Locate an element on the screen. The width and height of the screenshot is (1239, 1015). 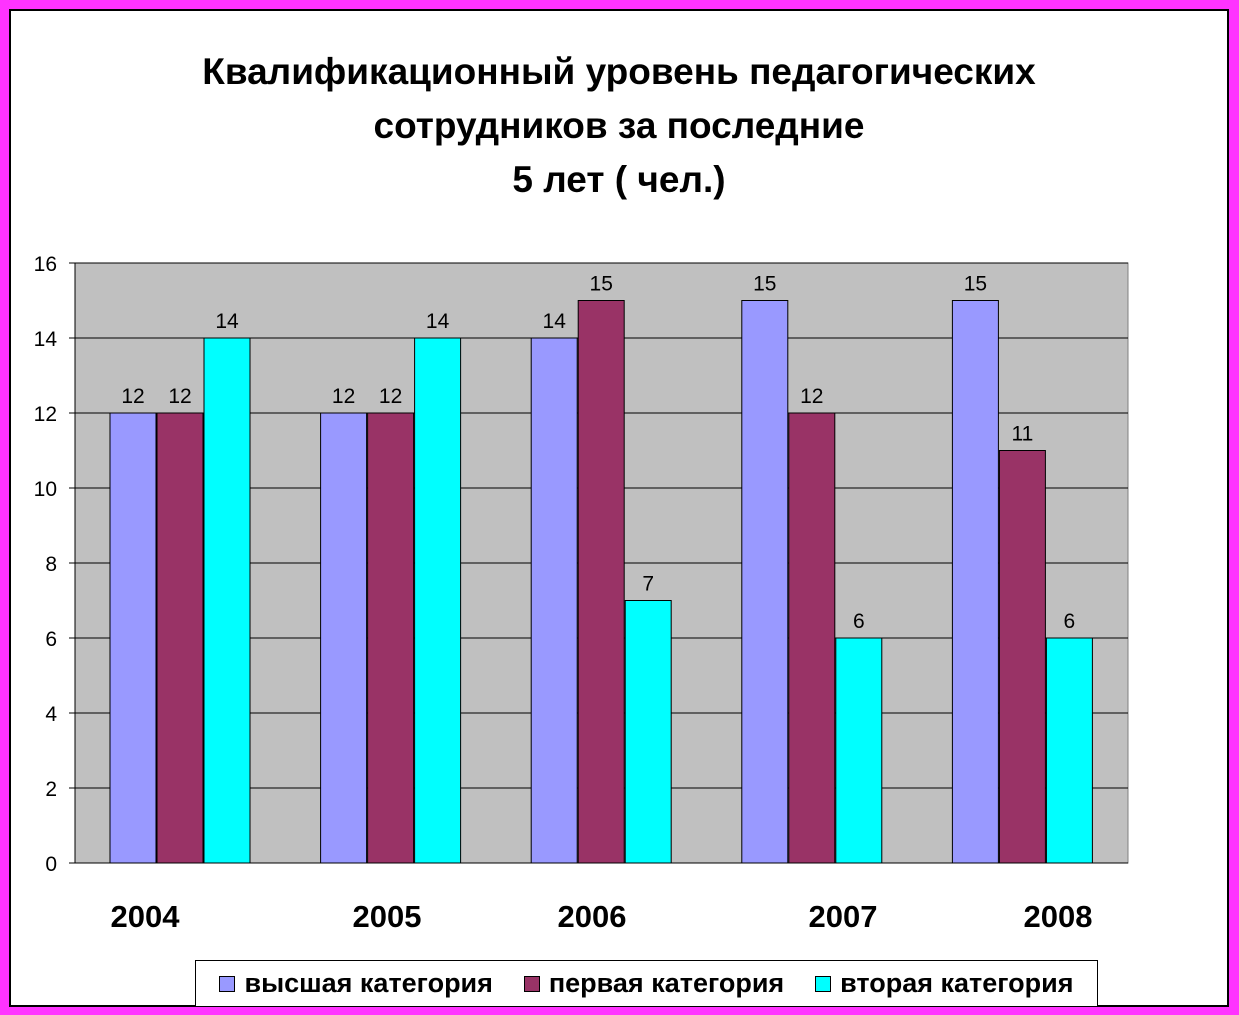
y-tick-label-8: 16 is located at coordinates (45, 264).